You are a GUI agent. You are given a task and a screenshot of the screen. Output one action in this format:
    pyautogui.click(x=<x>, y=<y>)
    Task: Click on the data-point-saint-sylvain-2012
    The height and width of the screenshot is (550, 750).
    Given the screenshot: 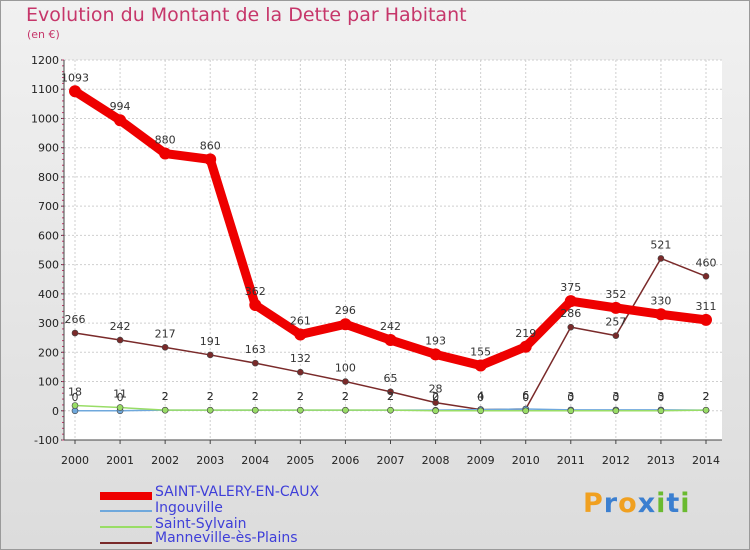 What is the action you would take?
    pyautogui.click(x=616, y=411)
    